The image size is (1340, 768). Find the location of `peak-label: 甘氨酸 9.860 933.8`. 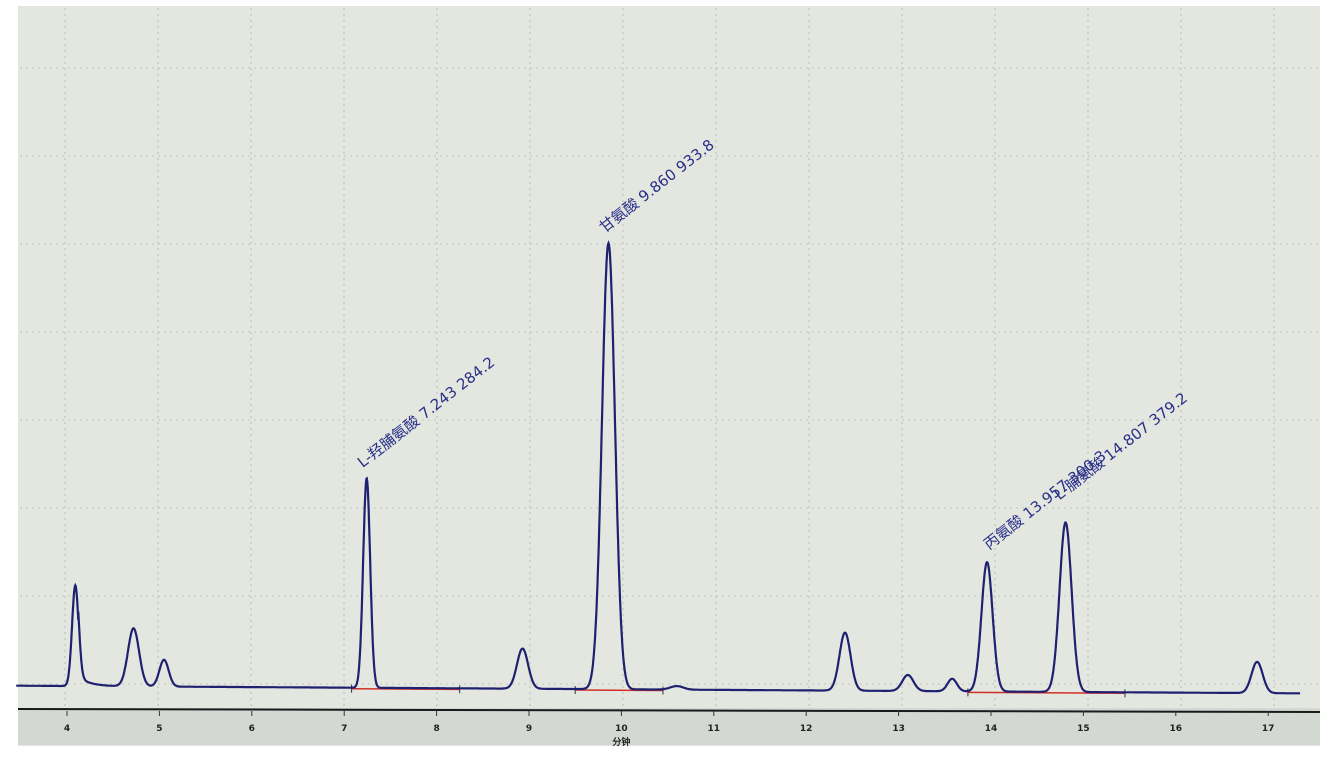

peak-label: 甘氨酸 9.860 933.8 is located at coordinates (657, 186).